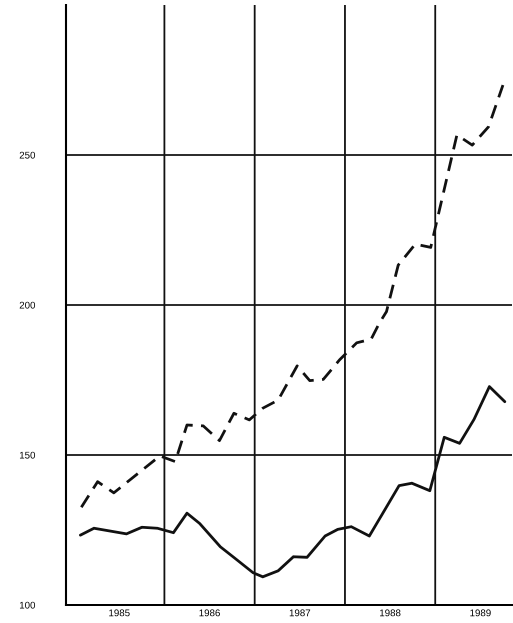 The height and width of the screenshot is (623, 513). Describe the element at coordinates (28, 455) in the screenshot. I see `y-tick-label: 150` at that location.